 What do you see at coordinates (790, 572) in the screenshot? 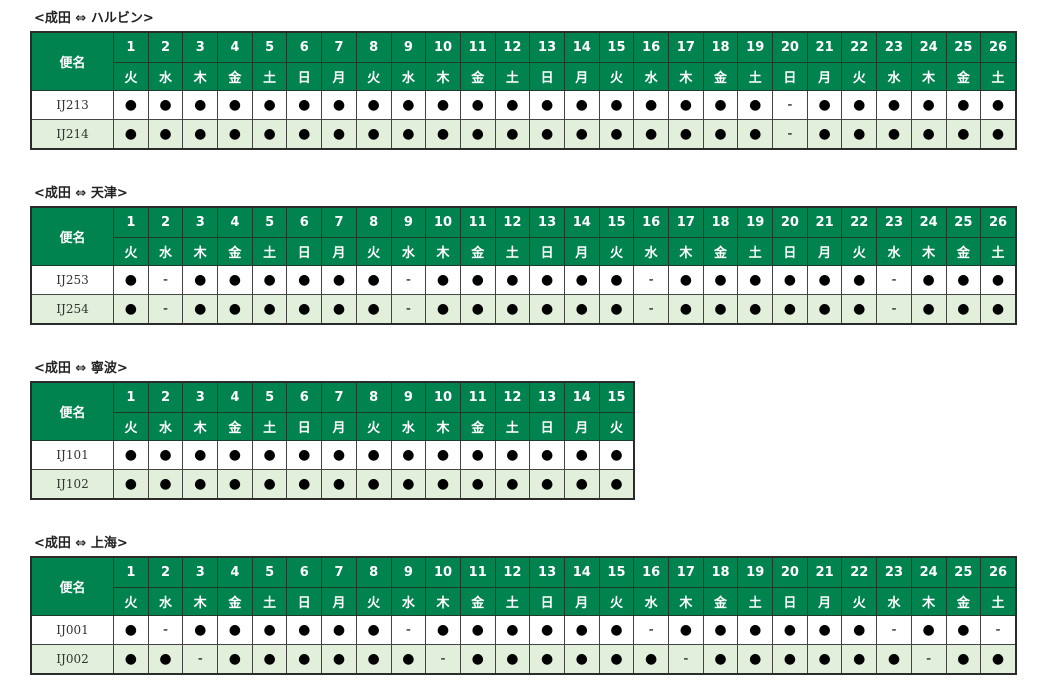
I see `day-header: 20` at bounding box center [790, 572].